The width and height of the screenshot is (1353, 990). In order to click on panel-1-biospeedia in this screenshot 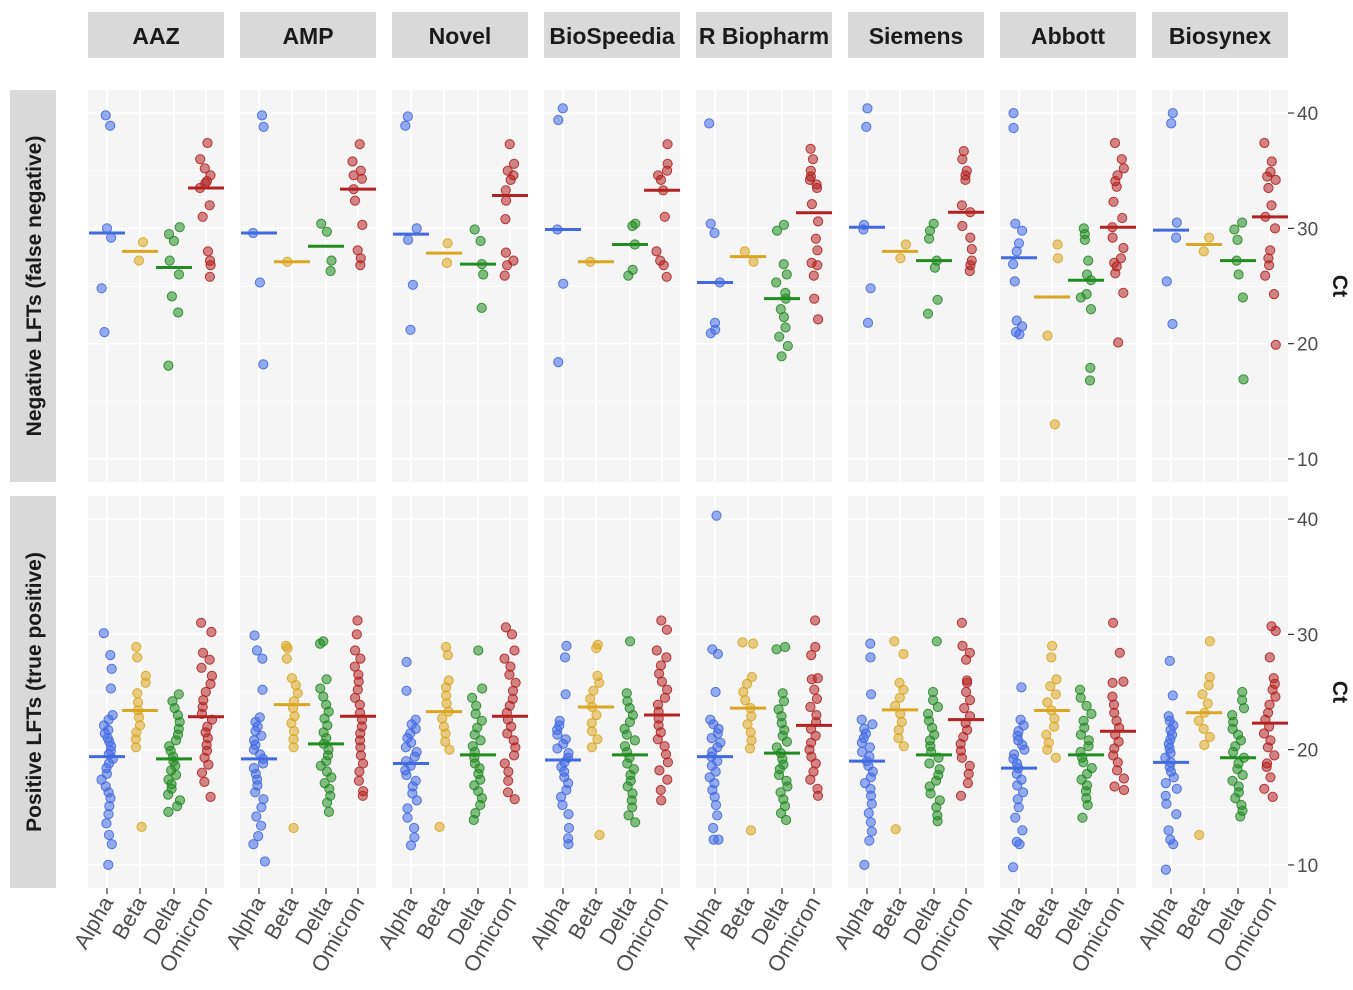, I will do `click(612, 692)`.